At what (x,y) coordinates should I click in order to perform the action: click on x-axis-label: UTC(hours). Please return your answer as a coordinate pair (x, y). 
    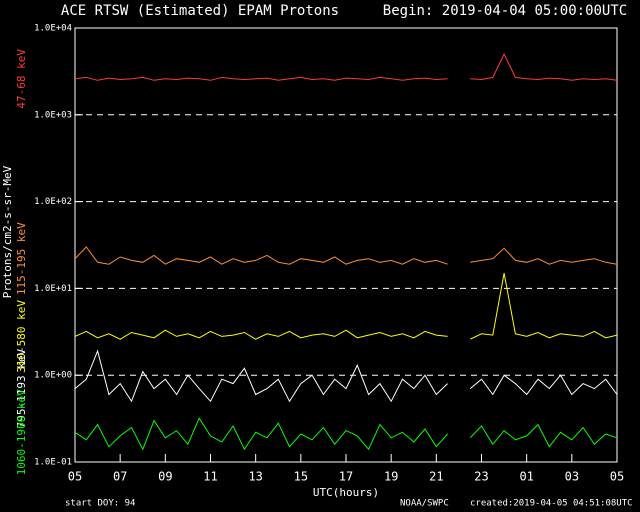
    Looking at the image, I should click on (346, 492).